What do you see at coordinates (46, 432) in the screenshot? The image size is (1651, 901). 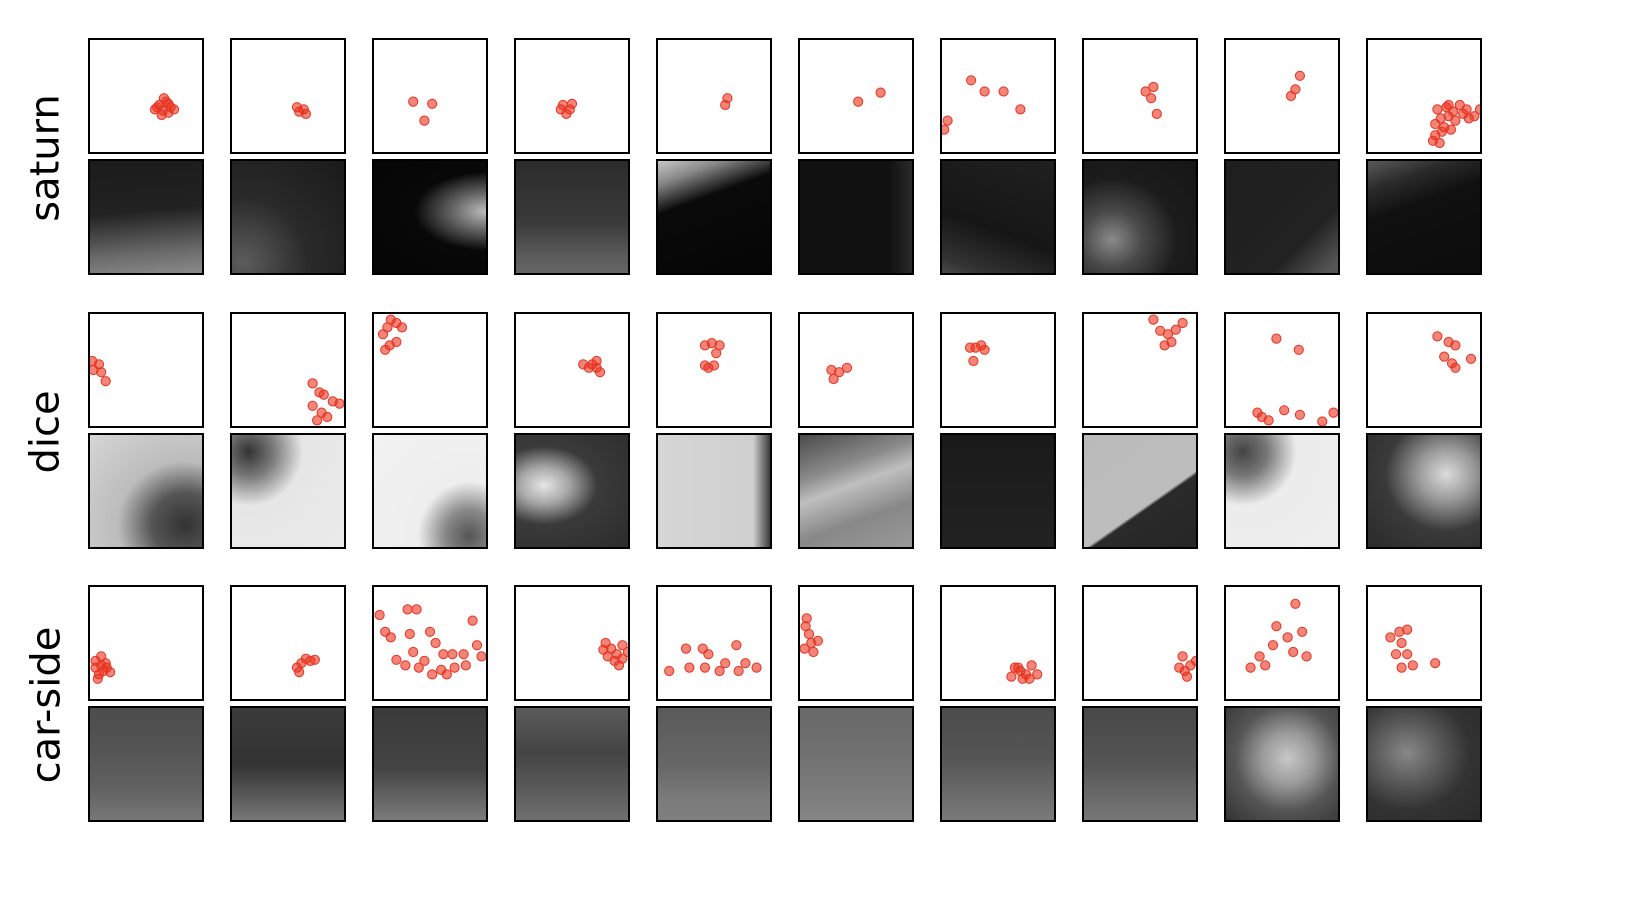 I see `row-label-text: dice` at bounding box center [46, 432].